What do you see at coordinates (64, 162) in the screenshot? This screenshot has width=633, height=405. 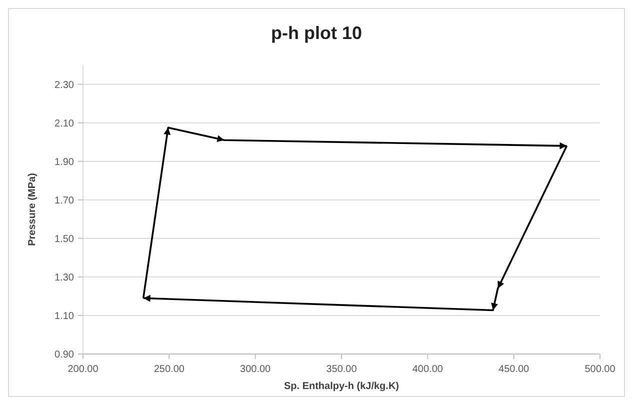 I see `y-tick-label: 1.90` at bounding box center [64, 162].